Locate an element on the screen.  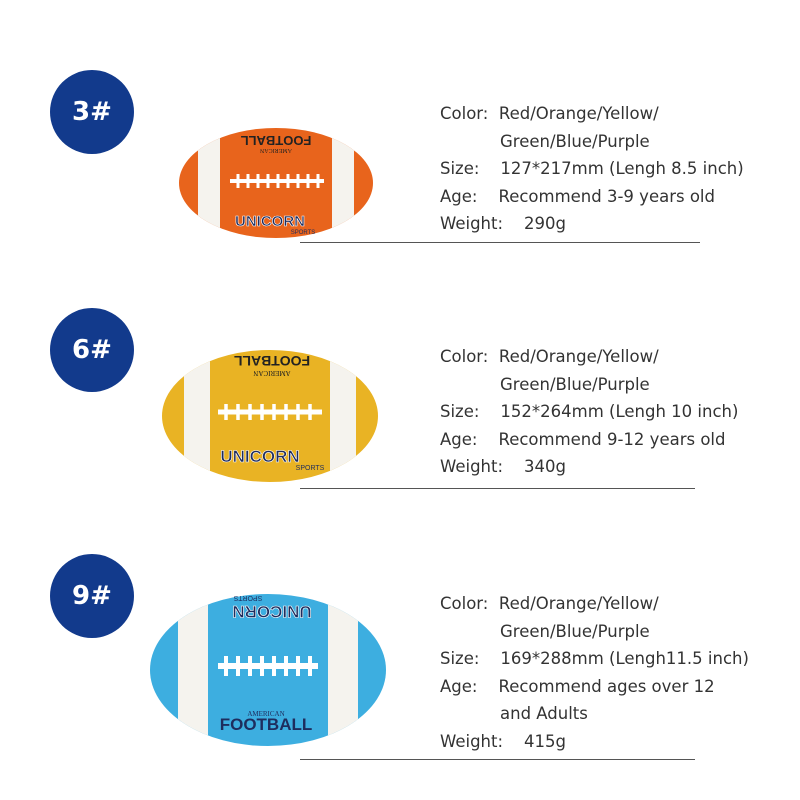
size-line: Size: 152*264mm (Lengh 10 inch) is located at coordinates (589, 412).